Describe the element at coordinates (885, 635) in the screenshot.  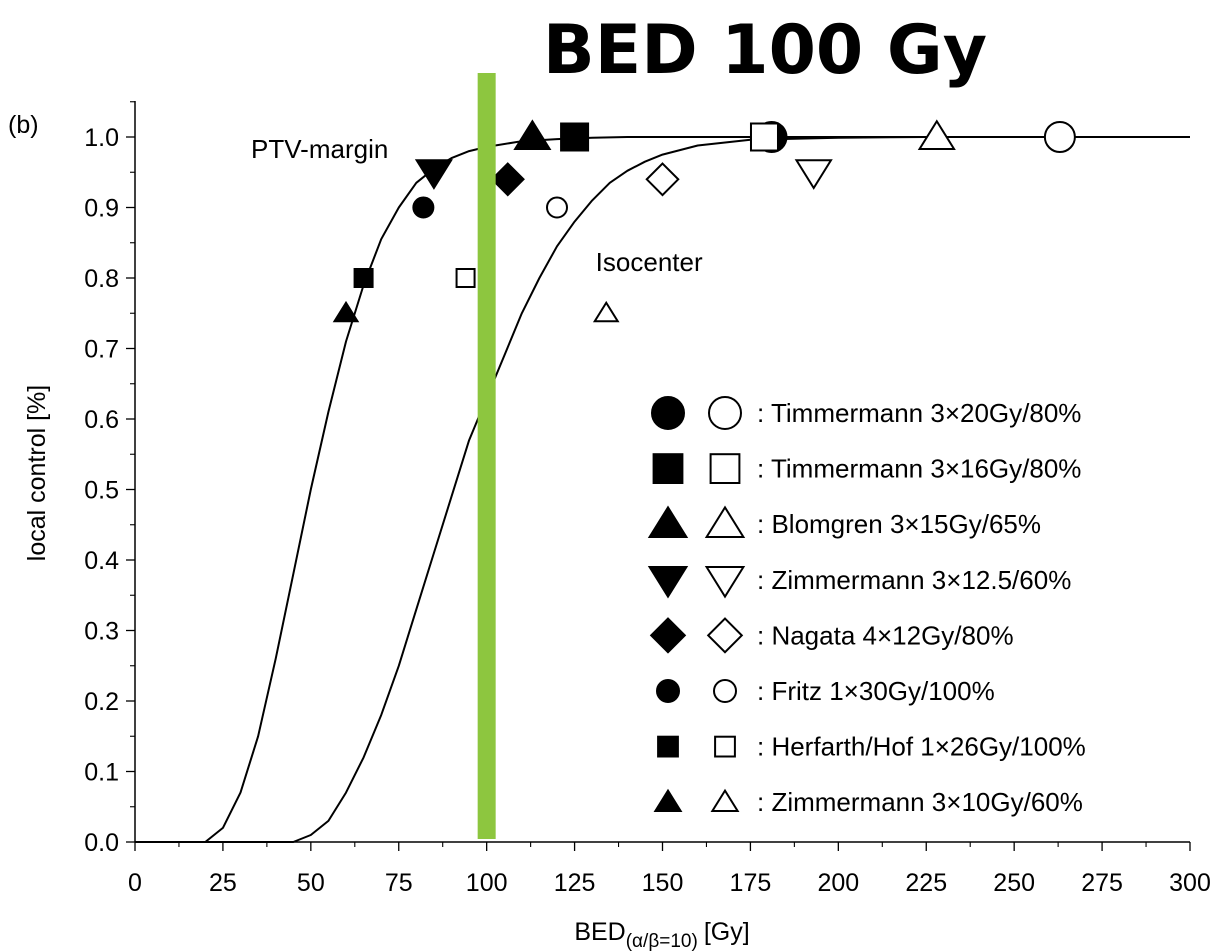
I see `legend-label-5: : Nagata 4×12Gy/80%` at that location.